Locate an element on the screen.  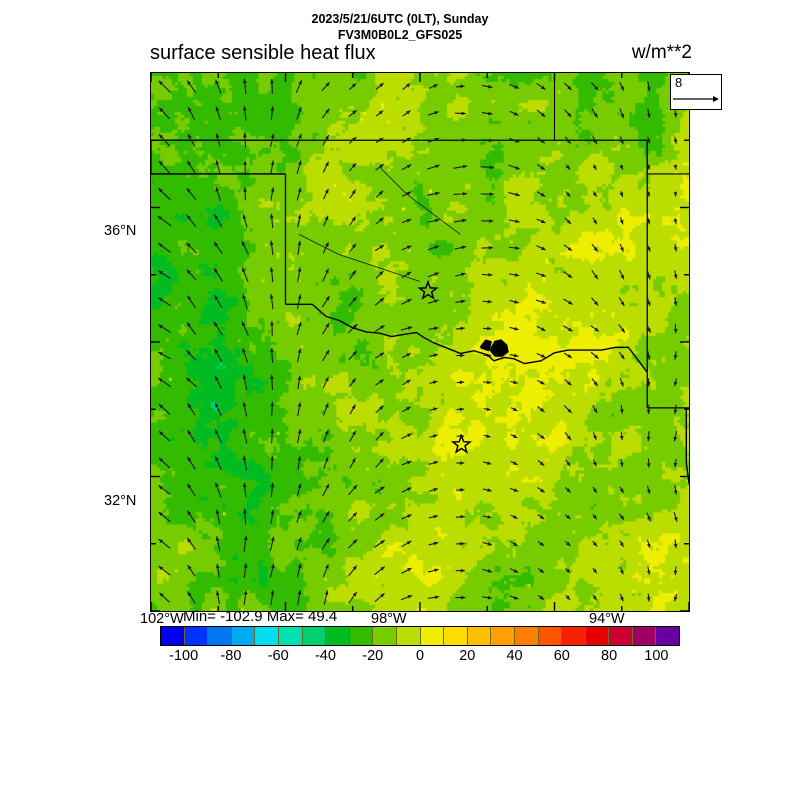
colorbar-tick-label: 80 is located at coordinates (609, 656).